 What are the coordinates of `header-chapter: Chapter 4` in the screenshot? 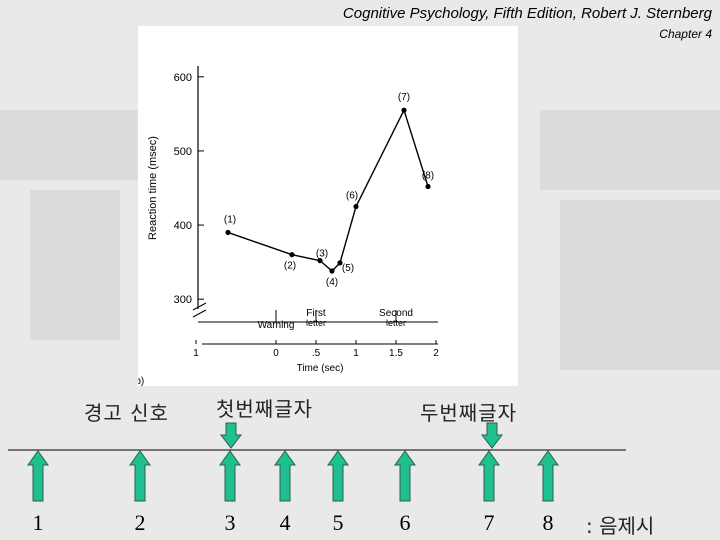 It's located at (685, 34).